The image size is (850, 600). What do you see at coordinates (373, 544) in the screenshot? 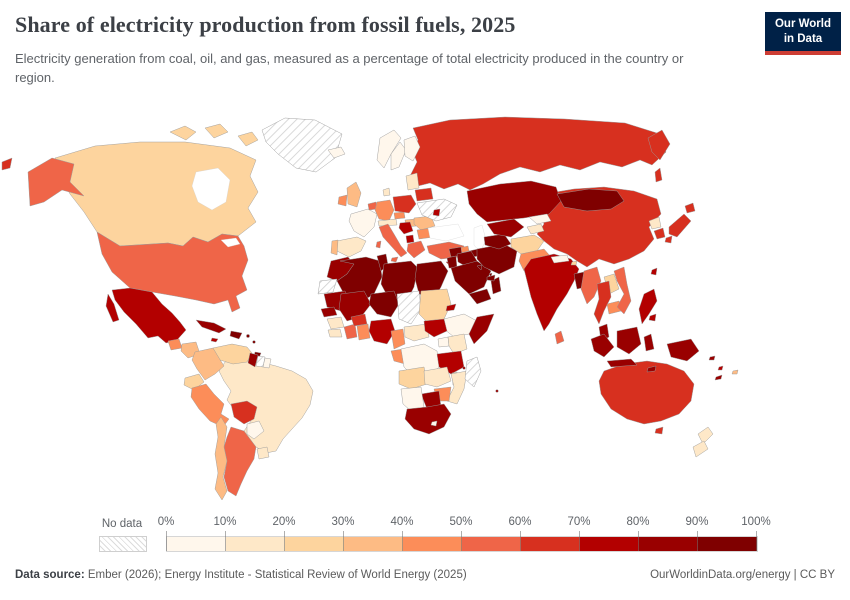
I see `legend-bin-30%-40%` at bounding box center [373, 544].